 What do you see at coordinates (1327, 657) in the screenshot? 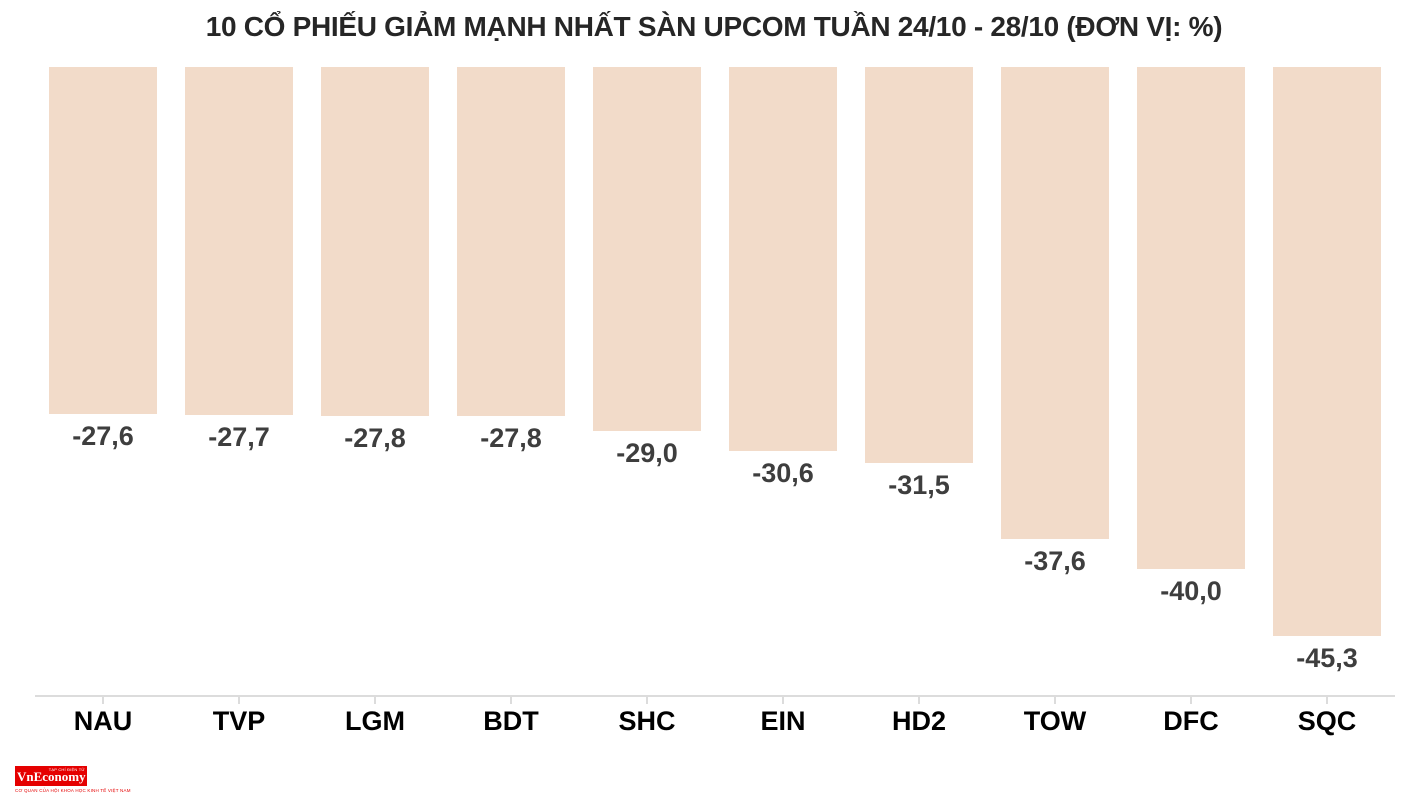
I see `bar-value-label: -45,3` at bounding box center [1327, 657].